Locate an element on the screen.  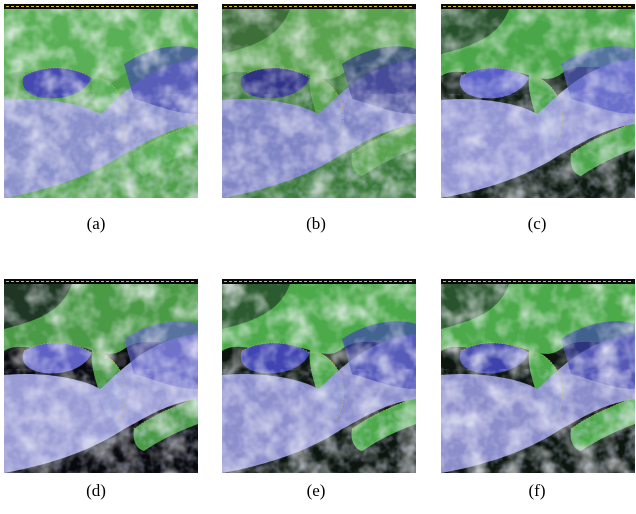
satellite-image-d is located at coordinates (101, 376).